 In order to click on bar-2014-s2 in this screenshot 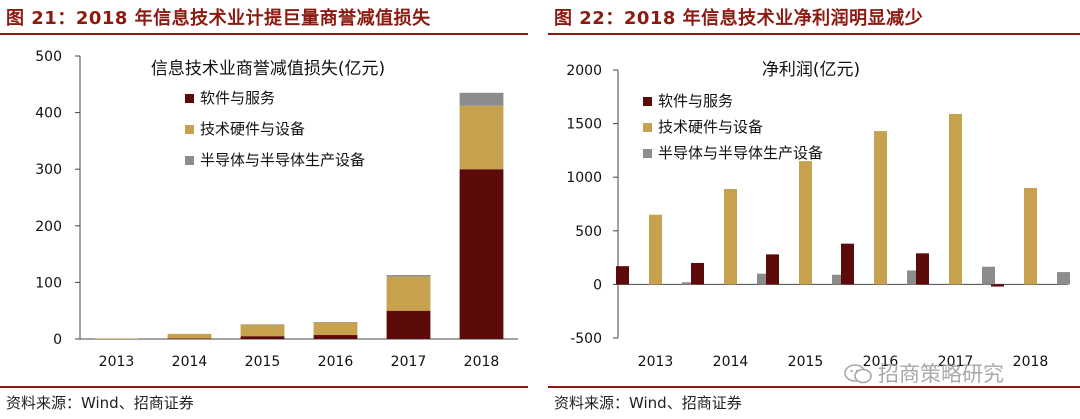, I will do `click(763, 279)`.